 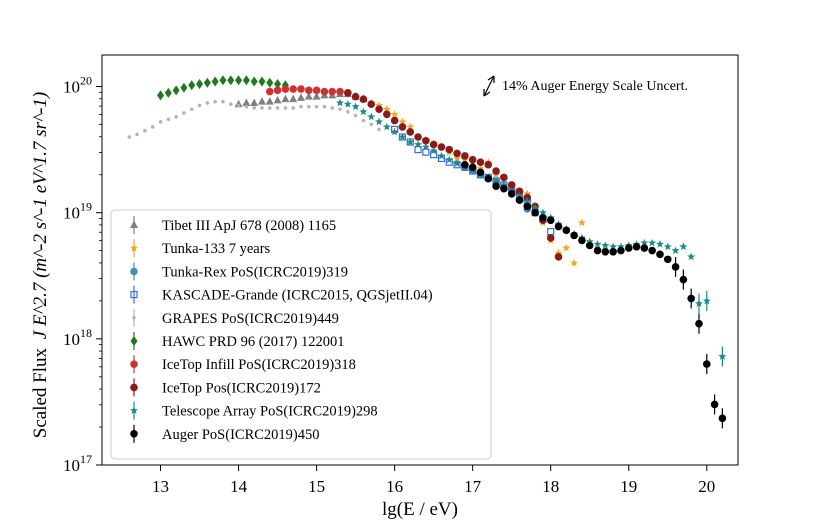 What do you see at coordinates (235, 317) in the screenshot?
I see `legend-entry: GRAPES PoS(ICRC2019)449` at bounding box center [235, 317].